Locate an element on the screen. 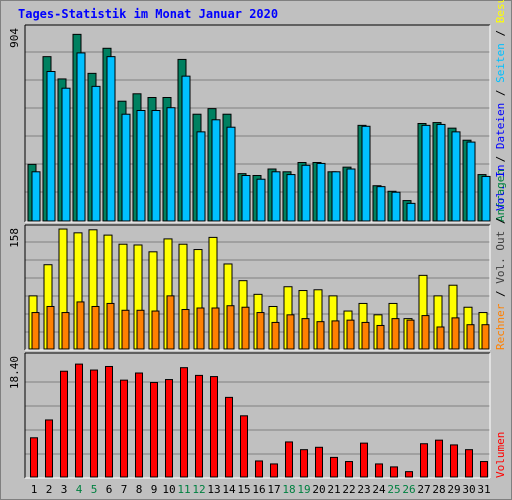 The width and height of the screenshot is (512, 500). y-max-label: 158 is located at coordinates (14, 238).